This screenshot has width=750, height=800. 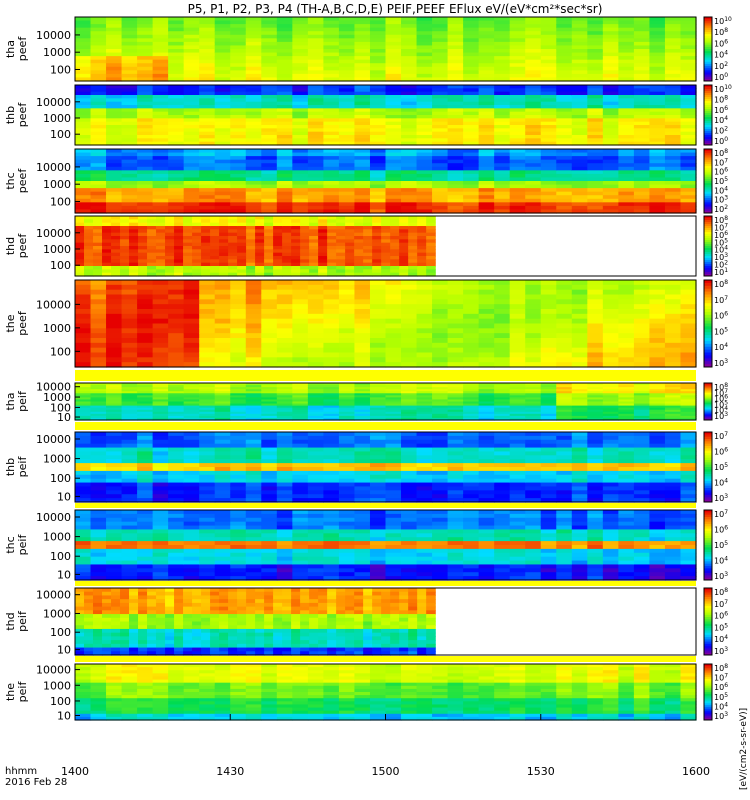 I want to click on y-tick-label: 100, so click(x=60, y=201).